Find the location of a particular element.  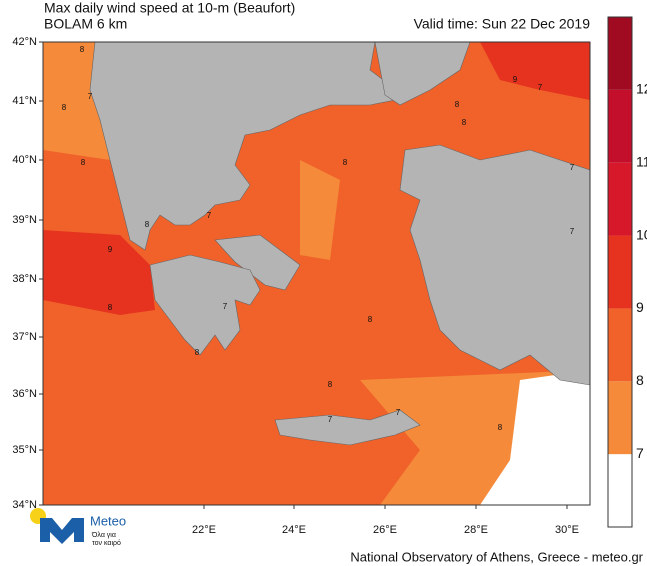

weak-wind-area is located at coordinates (320, 210).